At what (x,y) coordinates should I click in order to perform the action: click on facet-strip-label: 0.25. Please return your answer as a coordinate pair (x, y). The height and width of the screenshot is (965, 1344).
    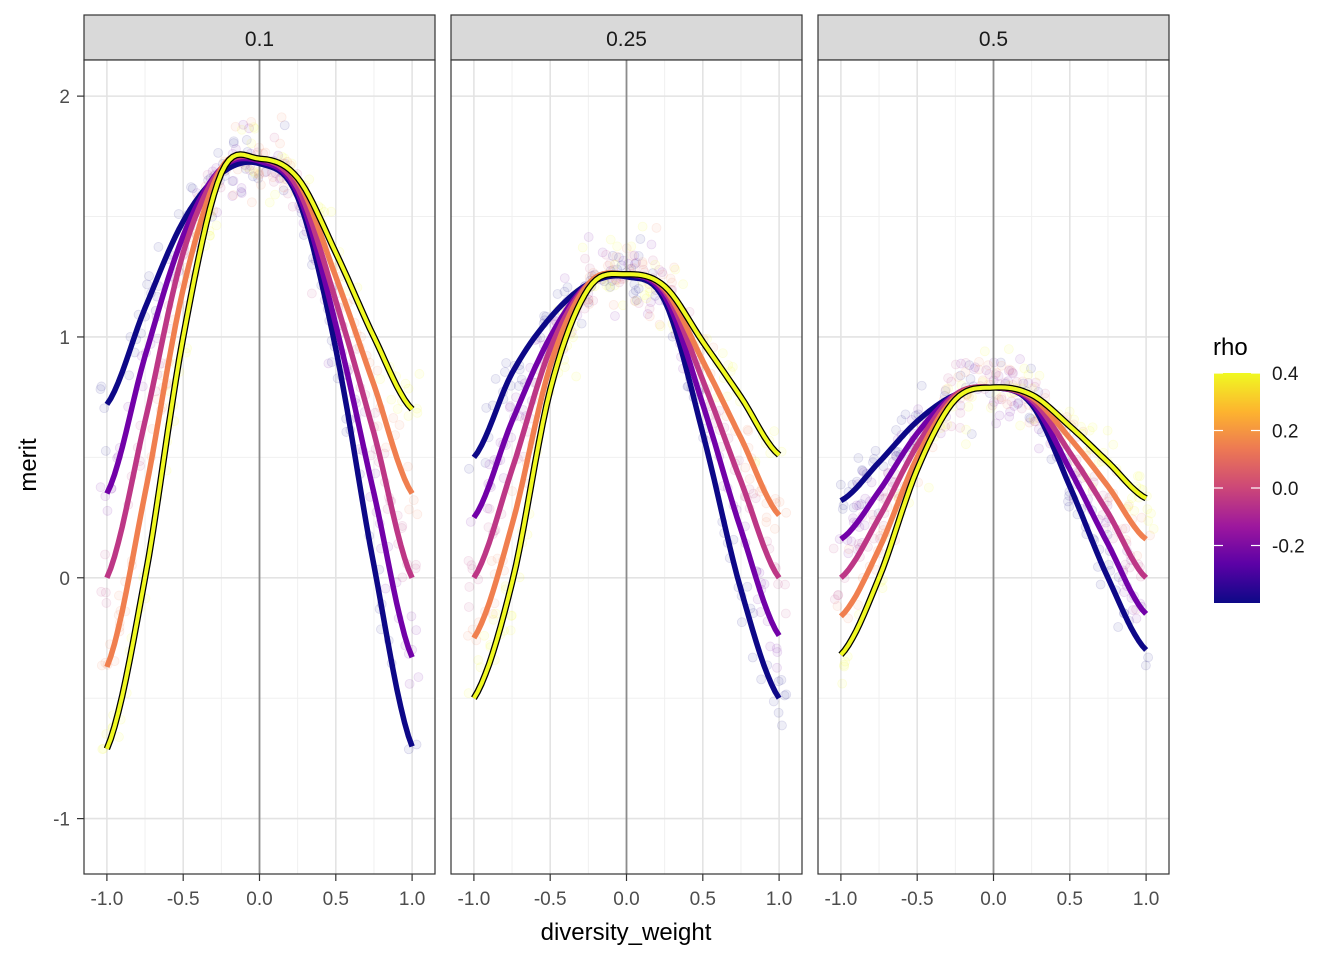
    Looking at the image, I should click on (626, 39).